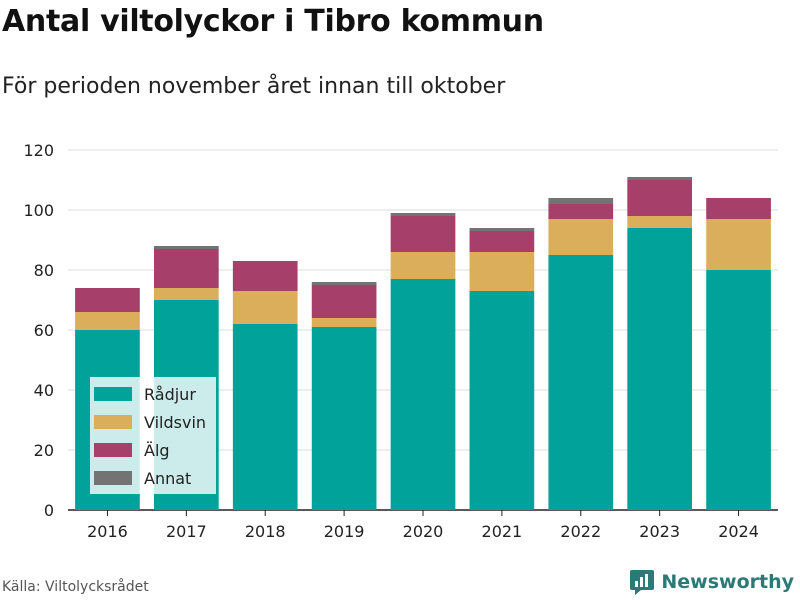  I want to click on y-tick-label: 100, so click(38, 210).